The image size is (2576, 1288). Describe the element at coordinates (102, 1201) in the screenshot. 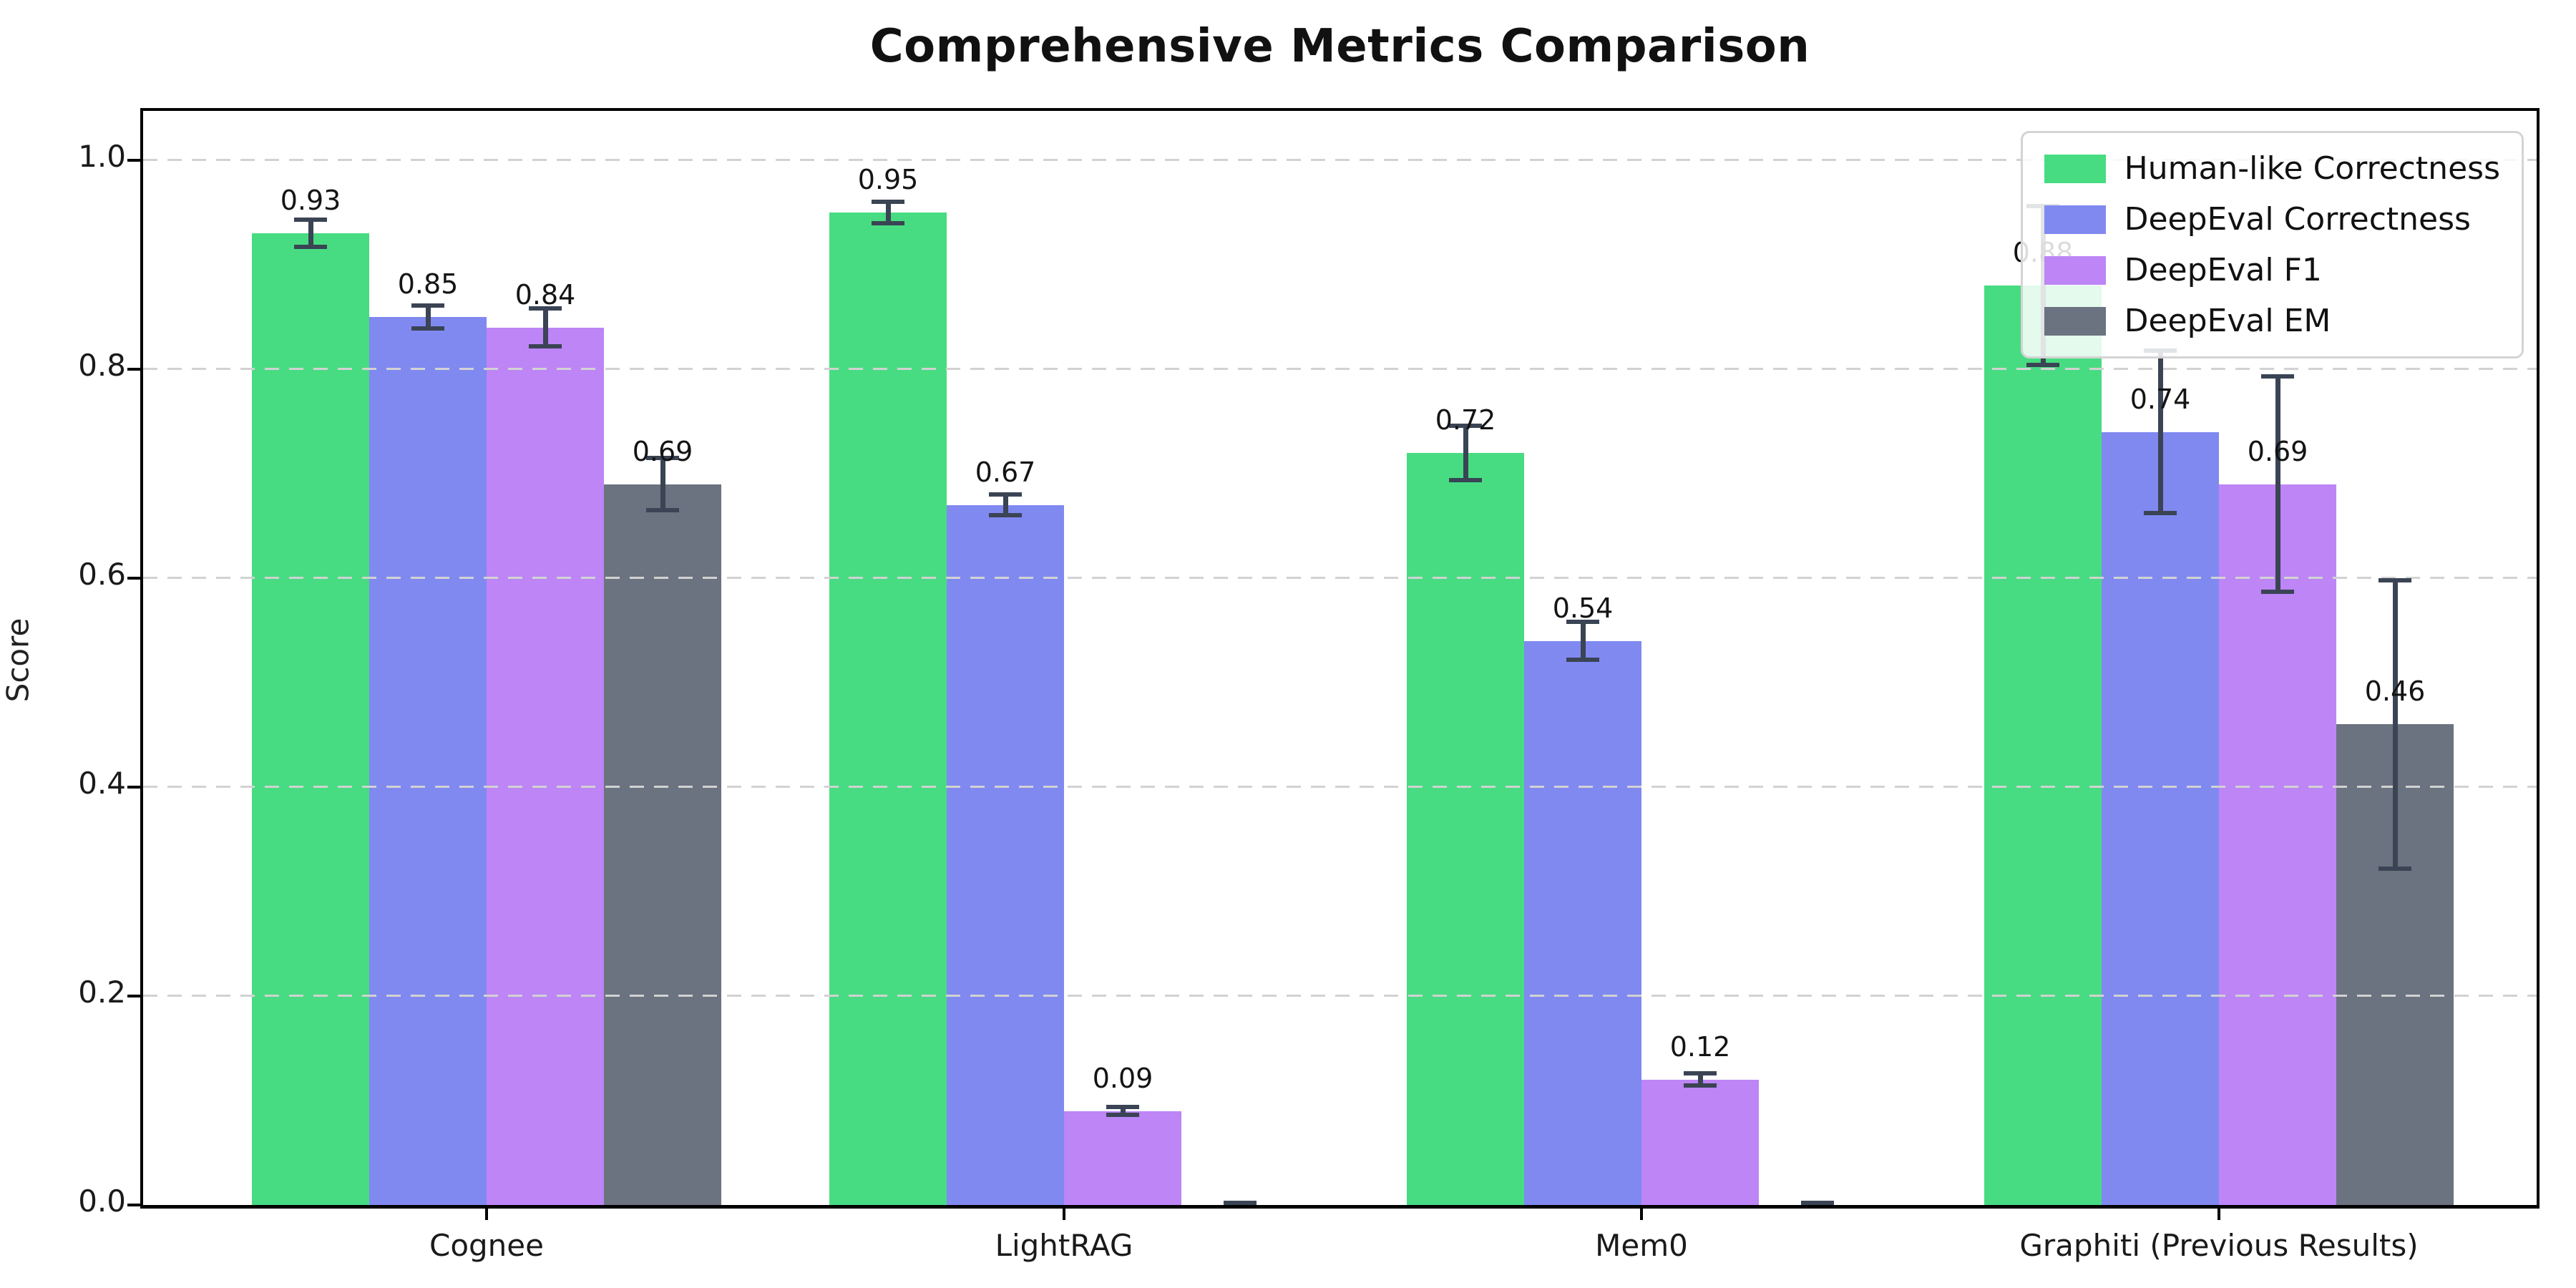

I see `y-axis-tick-label: 0.0` at that location.